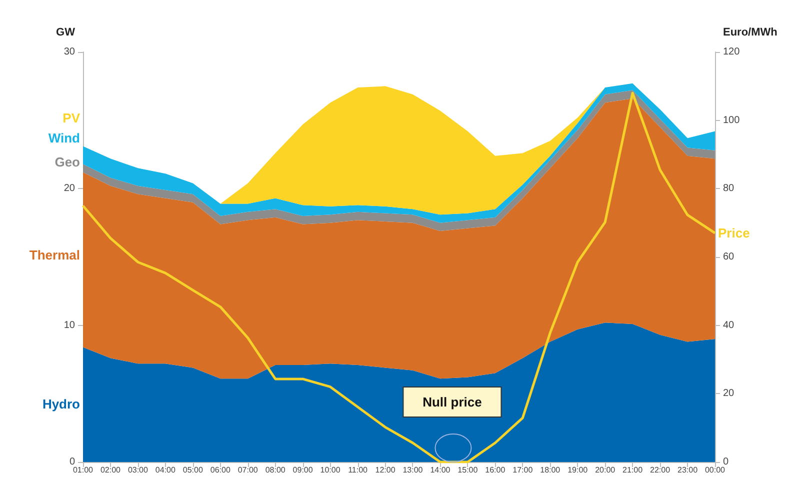  I want to click on y-axis-title: GW, so click(66, 32).